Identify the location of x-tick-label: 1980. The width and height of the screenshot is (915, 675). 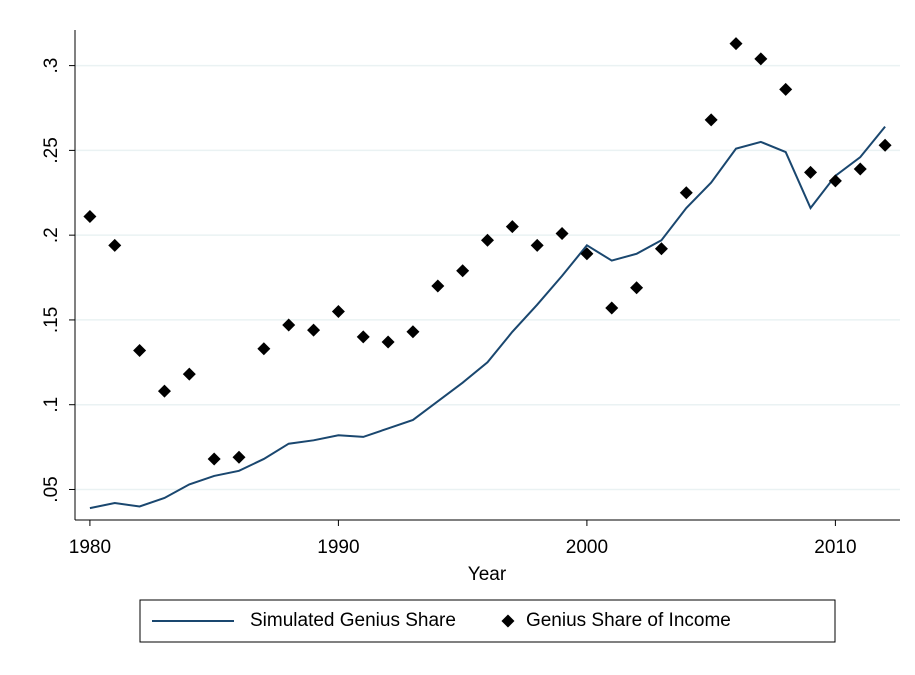
(90, 547).